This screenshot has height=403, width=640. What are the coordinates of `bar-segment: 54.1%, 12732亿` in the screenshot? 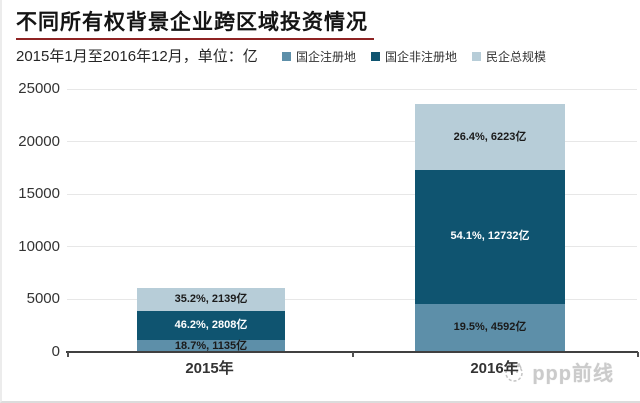 It's located at (490, 236).